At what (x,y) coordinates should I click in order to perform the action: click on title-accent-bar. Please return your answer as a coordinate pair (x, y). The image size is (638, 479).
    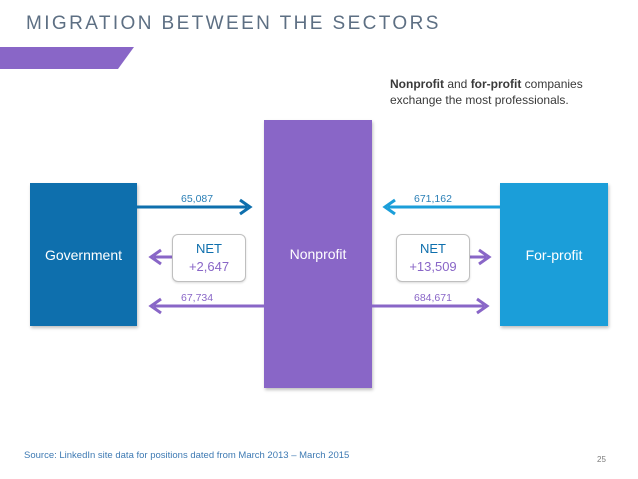
    Looking at the image, I should click on (67, 58).